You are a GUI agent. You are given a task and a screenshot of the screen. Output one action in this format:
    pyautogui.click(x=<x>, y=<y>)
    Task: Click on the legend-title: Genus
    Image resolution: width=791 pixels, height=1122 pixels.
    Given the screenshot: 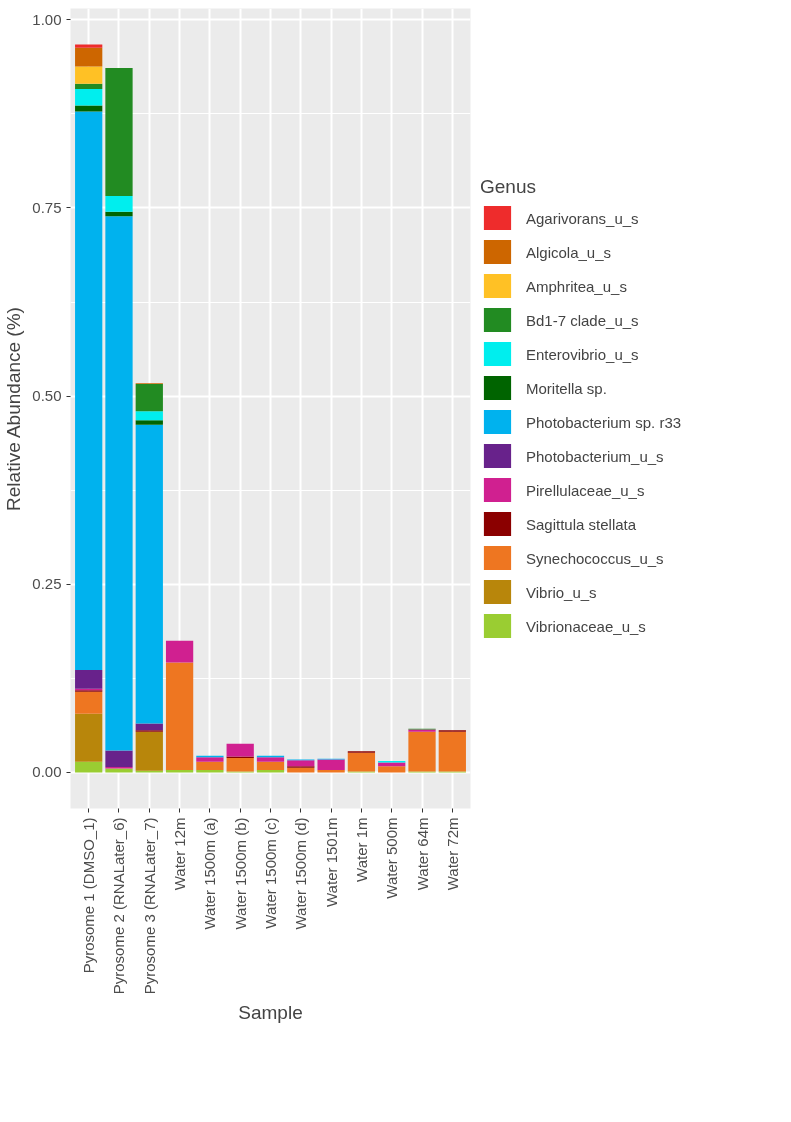 What is the action you would take?
    pyautogui.click(x=508, y=186)
    